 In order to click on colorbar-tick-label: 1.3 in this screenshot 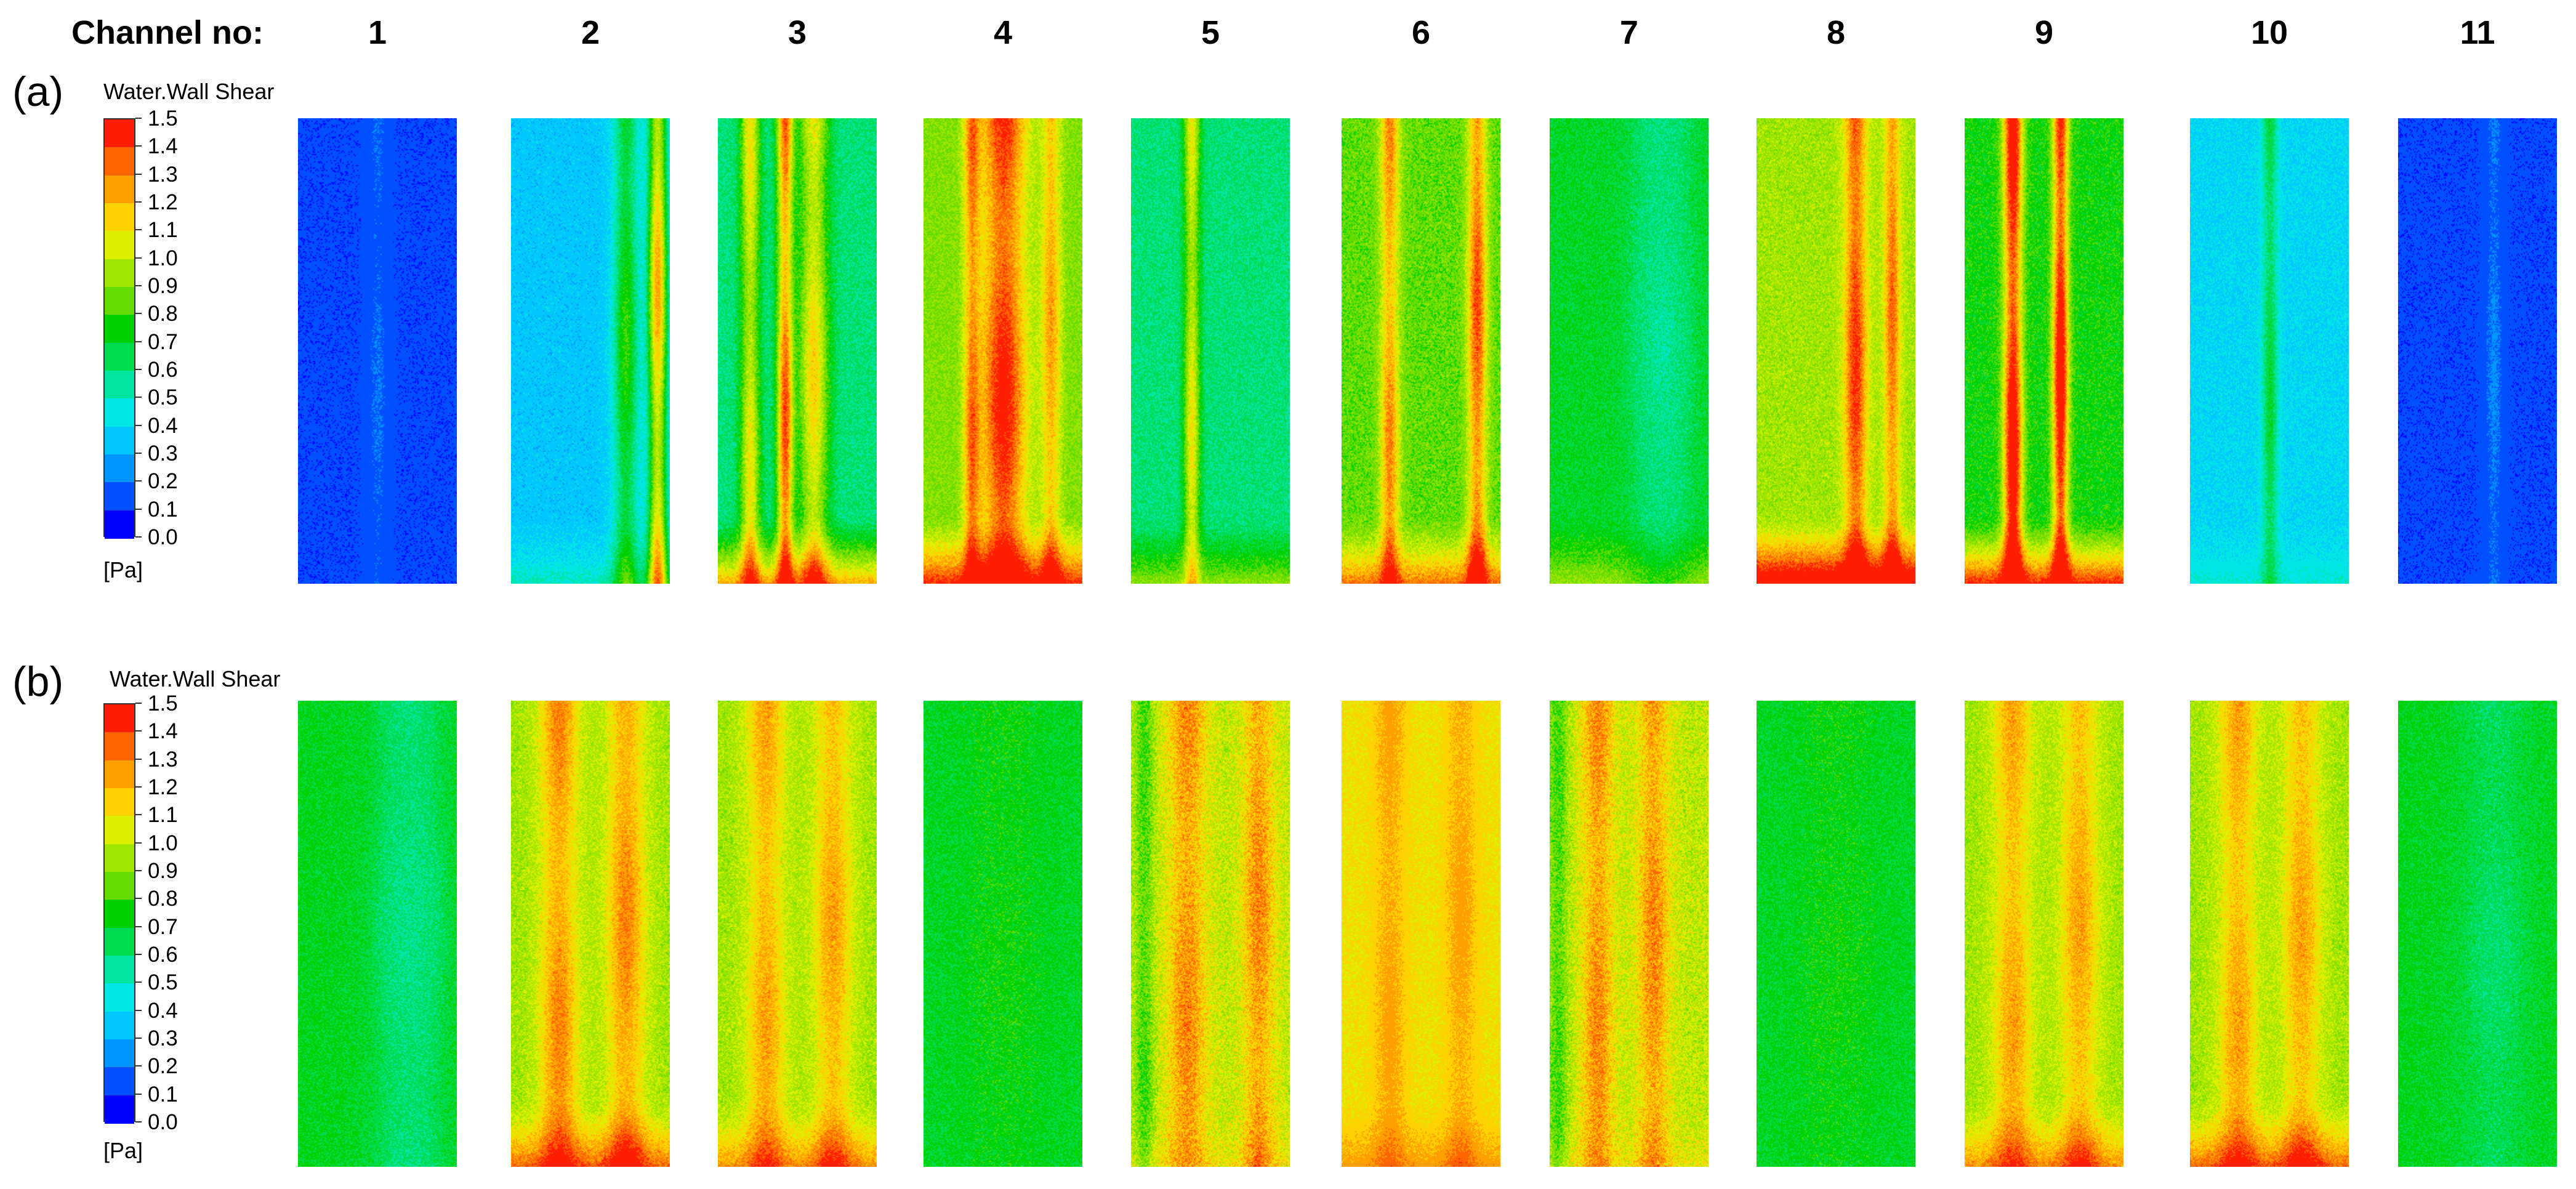, I will do `click(163, 760)`.